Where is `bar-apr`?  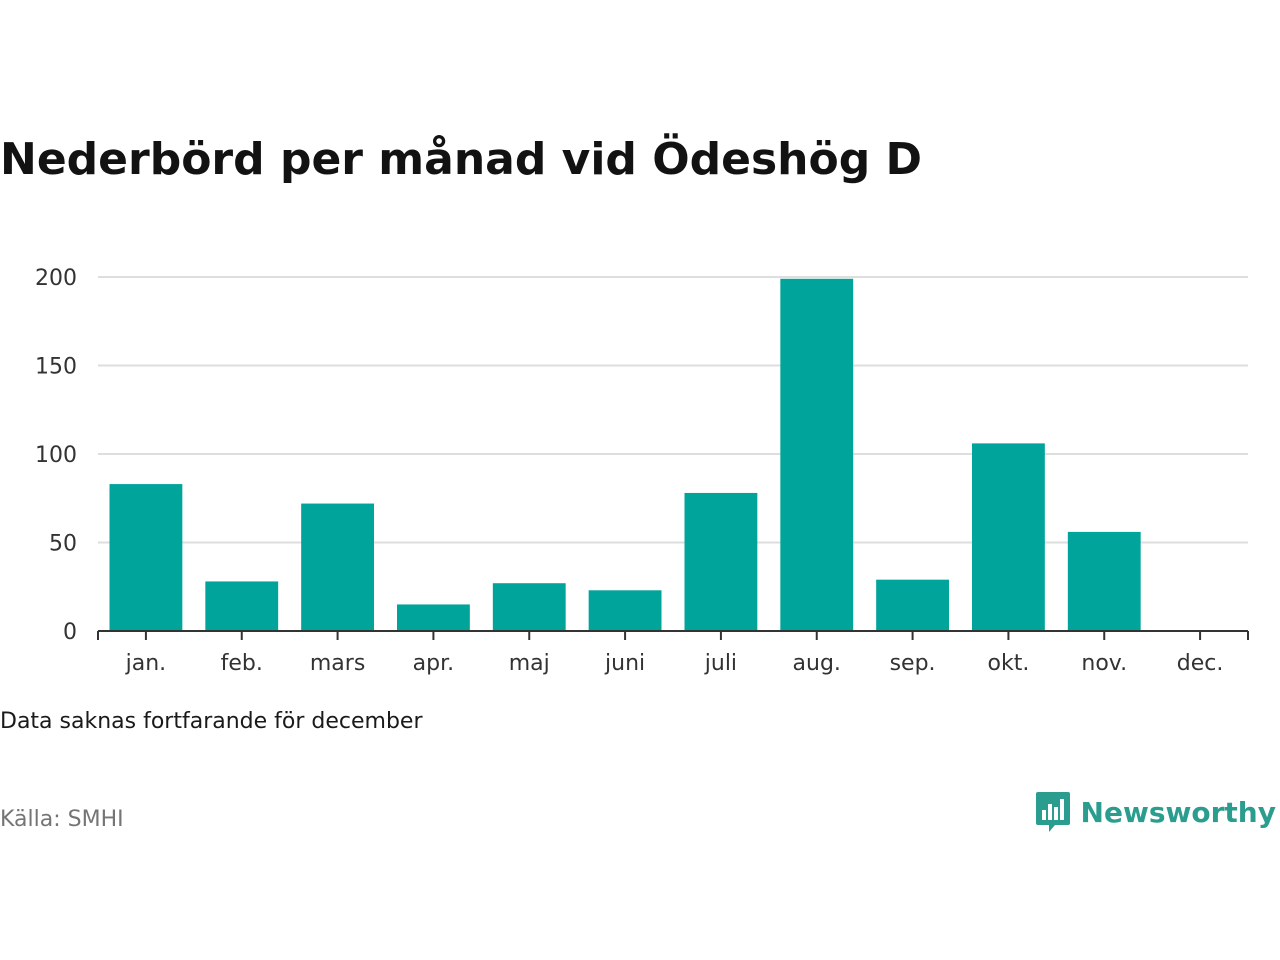
bar-apr is located at coordinates (433, 617).